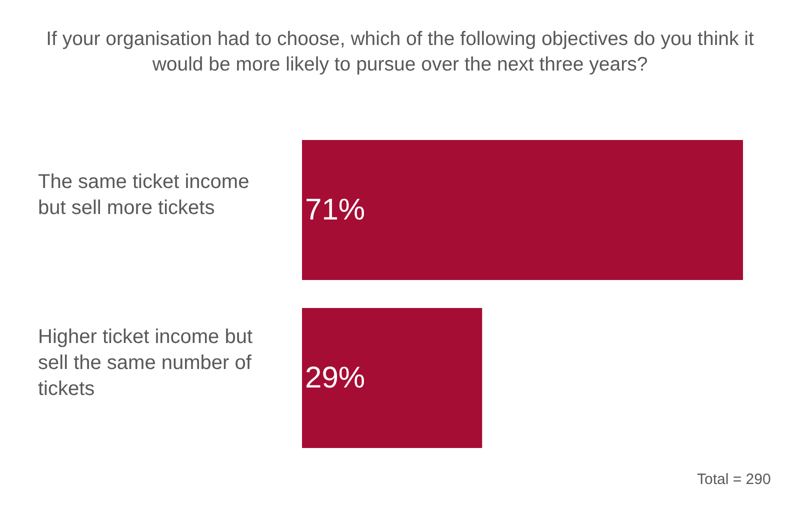  What do you see at coordinates (335, 378) in the screenshot?
I see `data-label: 29%` at bounding box center [335, 378].